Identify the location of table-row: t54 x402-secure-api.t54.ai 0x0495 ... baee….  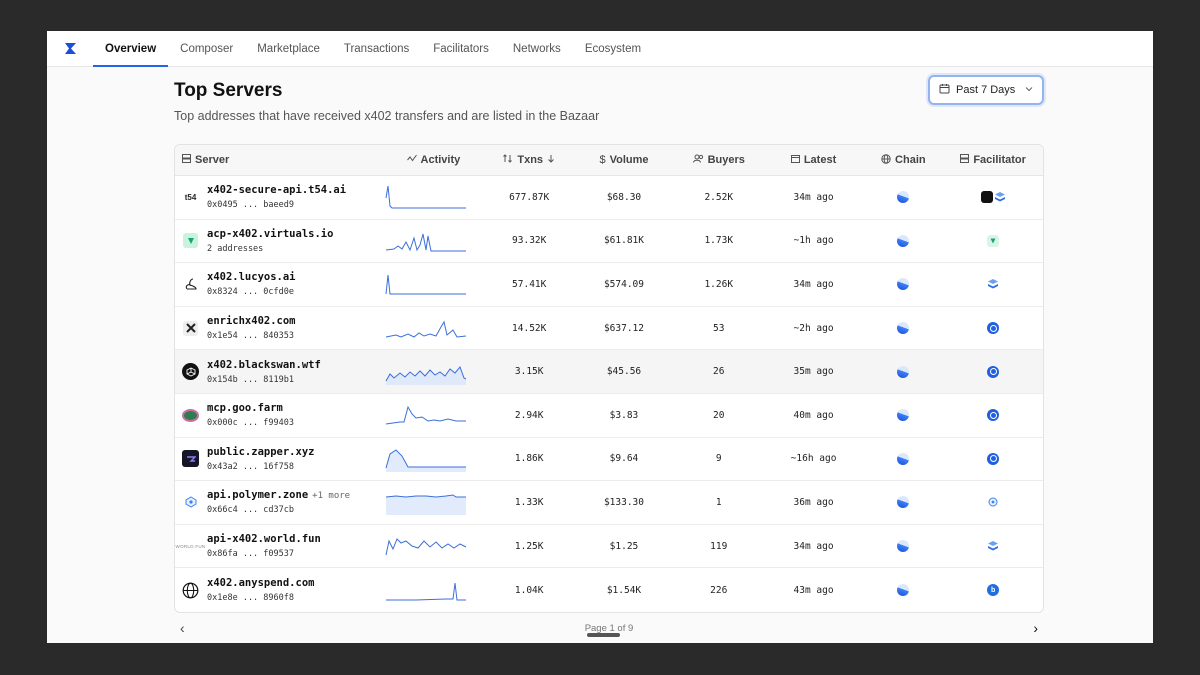
(609, 198).